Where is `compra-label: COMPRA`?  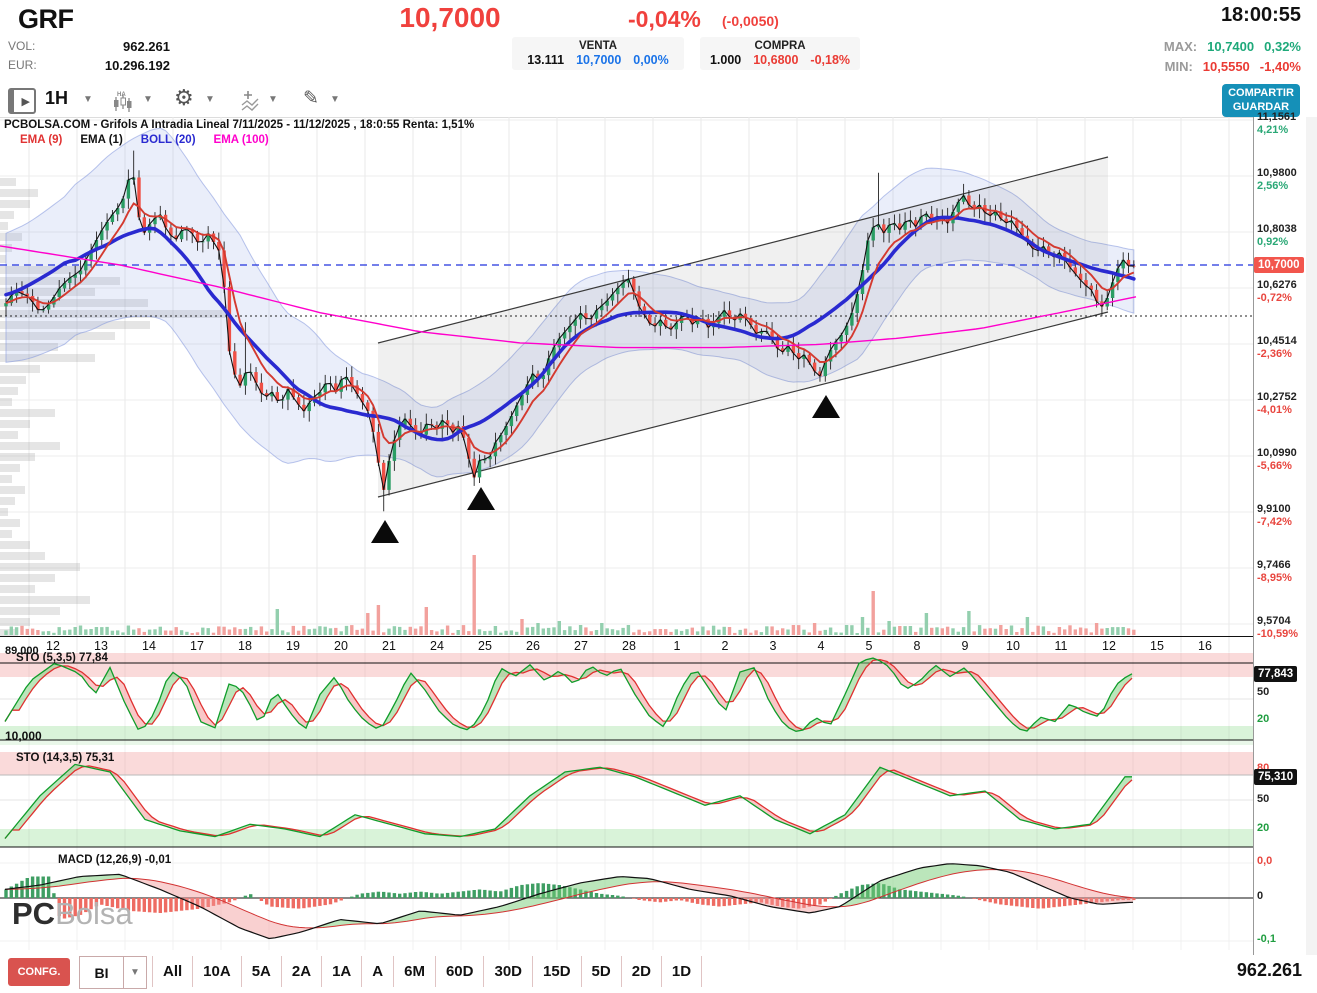
compra-label: COMPRA is located at coordinates (780, 46).